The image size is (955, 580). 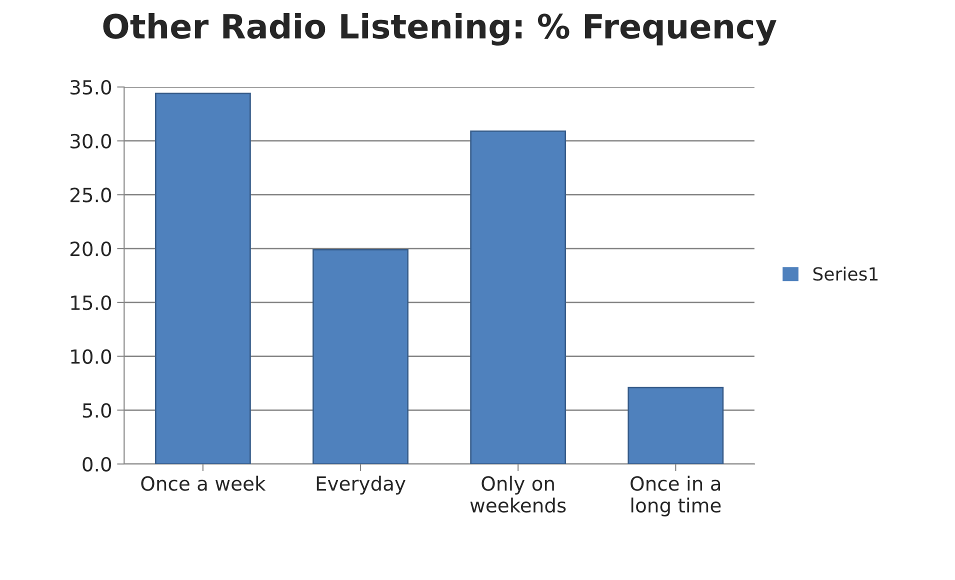 I want to click on y-tick-label: 10.0, so click(x=91, y=356).